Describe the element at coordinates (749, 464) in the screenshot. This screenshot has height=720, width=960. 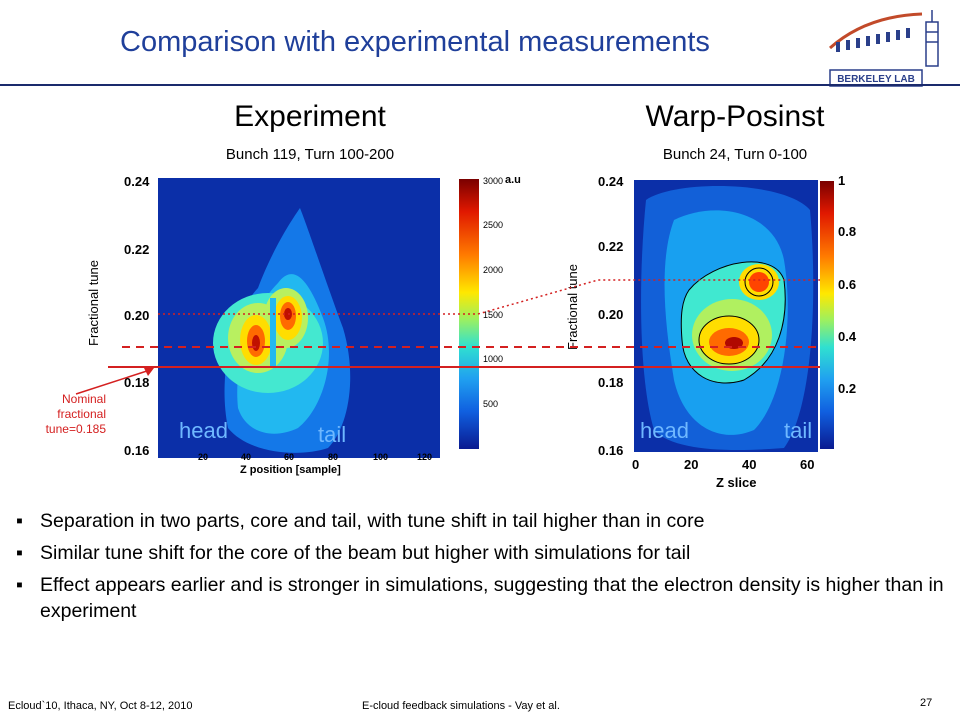
I see `simulation-xtick: 40` at that location.